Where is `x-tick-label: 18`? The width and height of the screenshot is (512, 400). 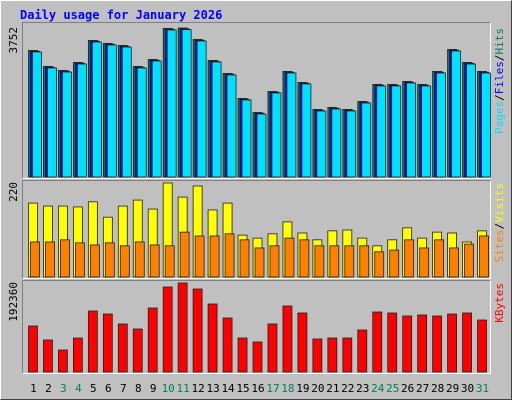
x-tick-label: 18 is located at coordinates (287, 388).